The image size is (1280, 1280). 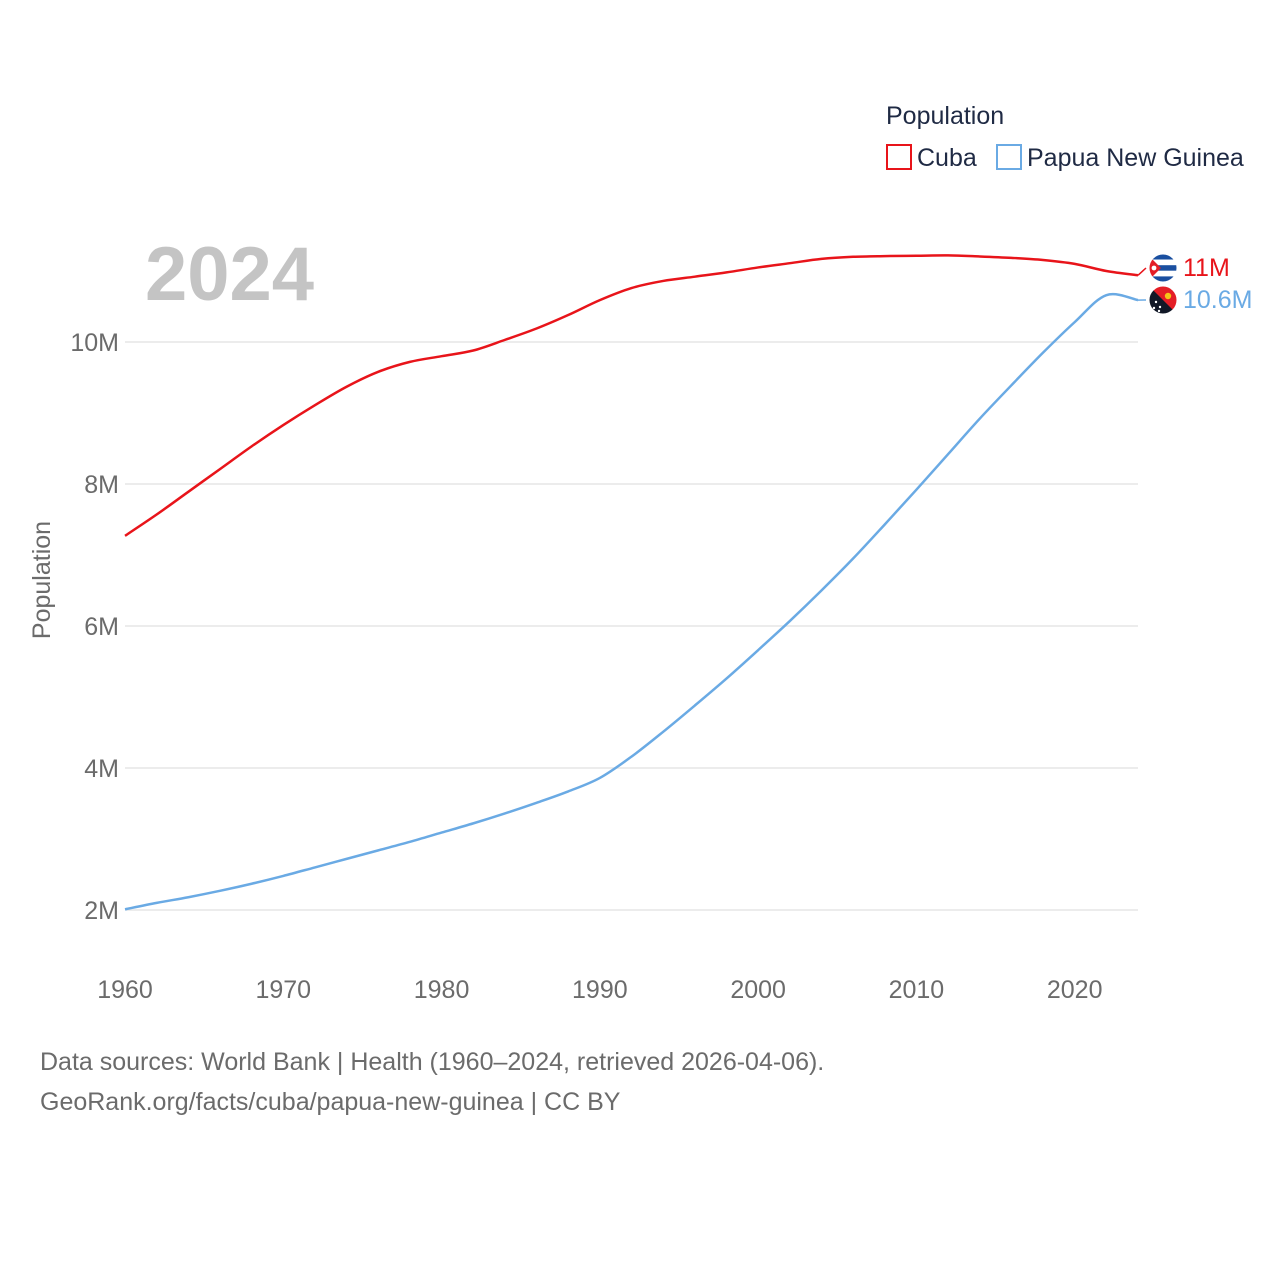 I want to click on x-tick-label: 2000, so click(x=758, y=990).